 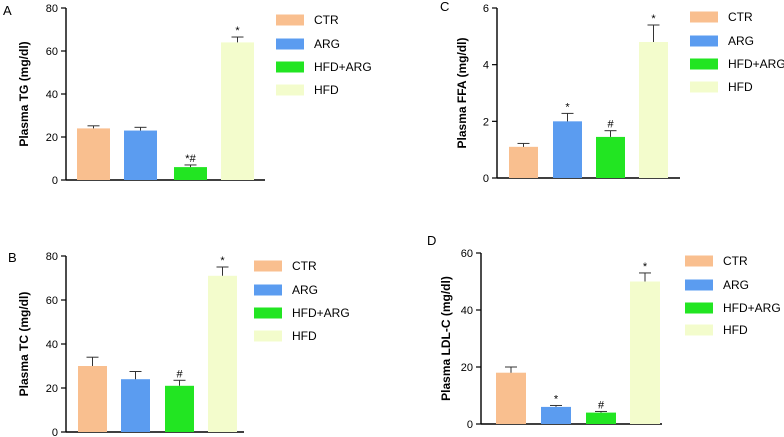 What do you see at coordinates (486, 66) in the screenshot?
I see `y-tick-label: 4` at bounding box center [486, 66].